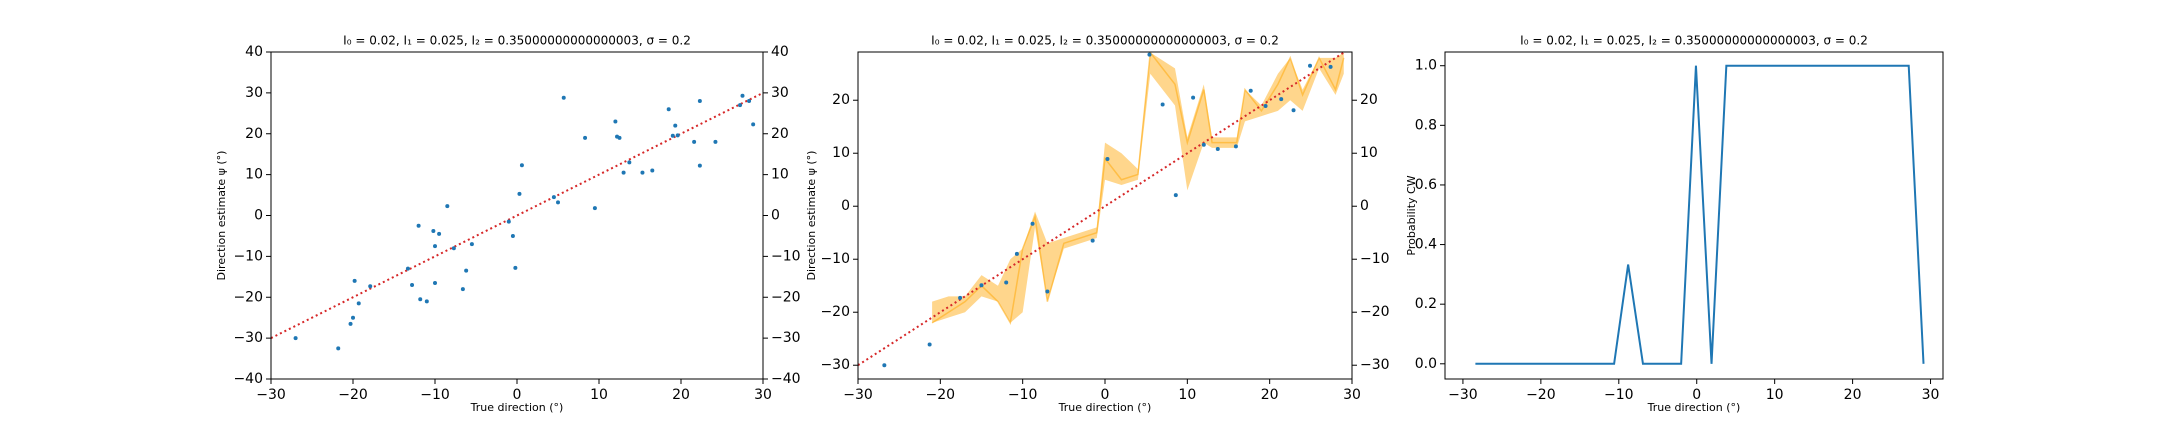 This screenshot has width=2160, height=432. Describe the element at coordinates (254, 52) in the screenshot. I see `y-tick-label: 40` at that location.